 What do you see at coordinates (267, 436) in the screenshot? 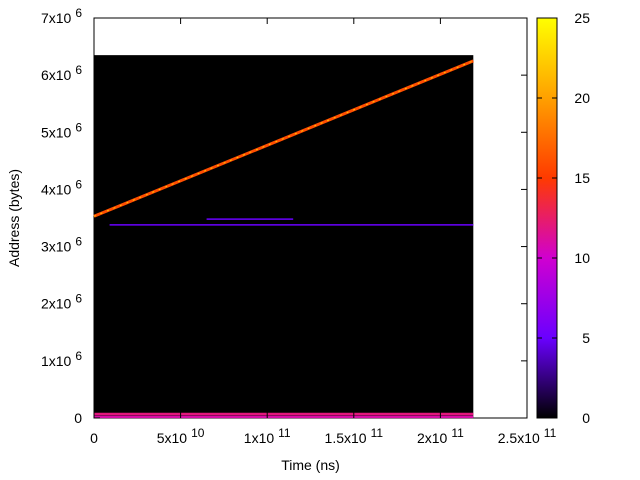
I see `x-tick-label: 1x10 11` at bounding box center [267, 436].